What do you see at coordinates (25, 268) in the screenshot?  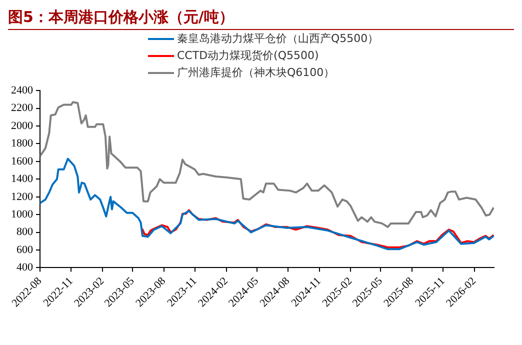 I see `y-tick-label: 400` at bounding box center [25, 268].